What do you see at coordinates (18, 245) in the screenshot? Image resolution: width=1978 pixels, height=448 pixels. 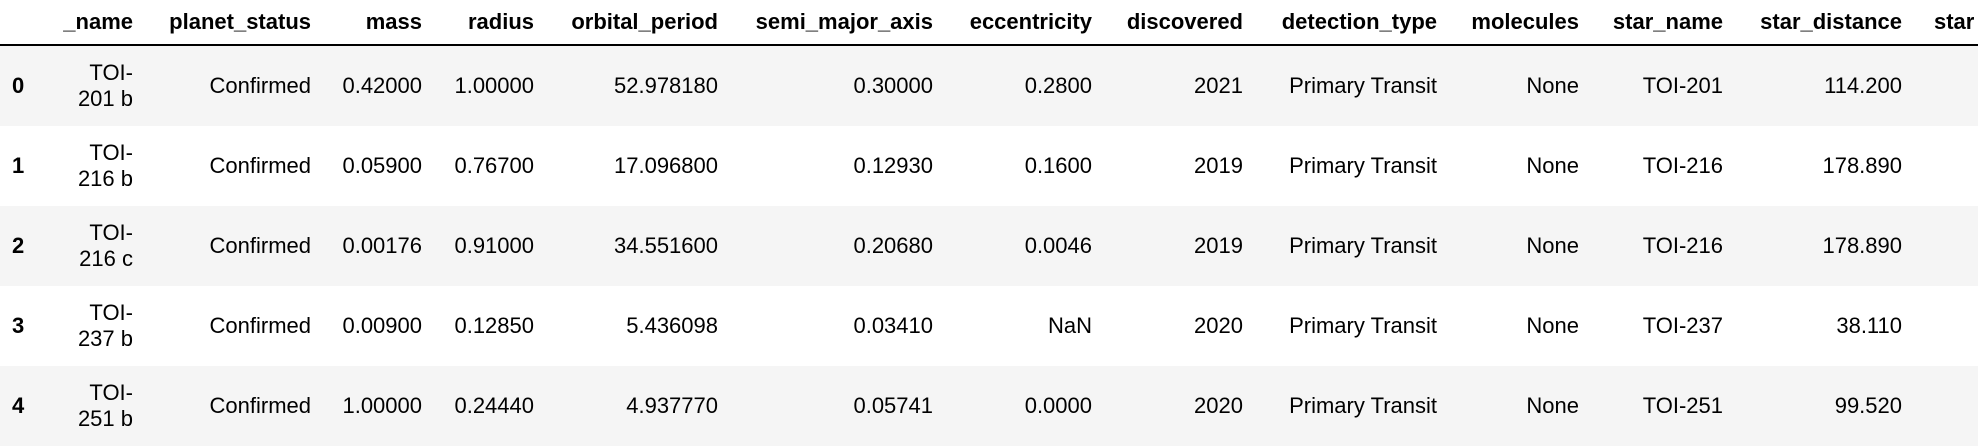 I see `row-index: 2` at bounding box center [18, 245].